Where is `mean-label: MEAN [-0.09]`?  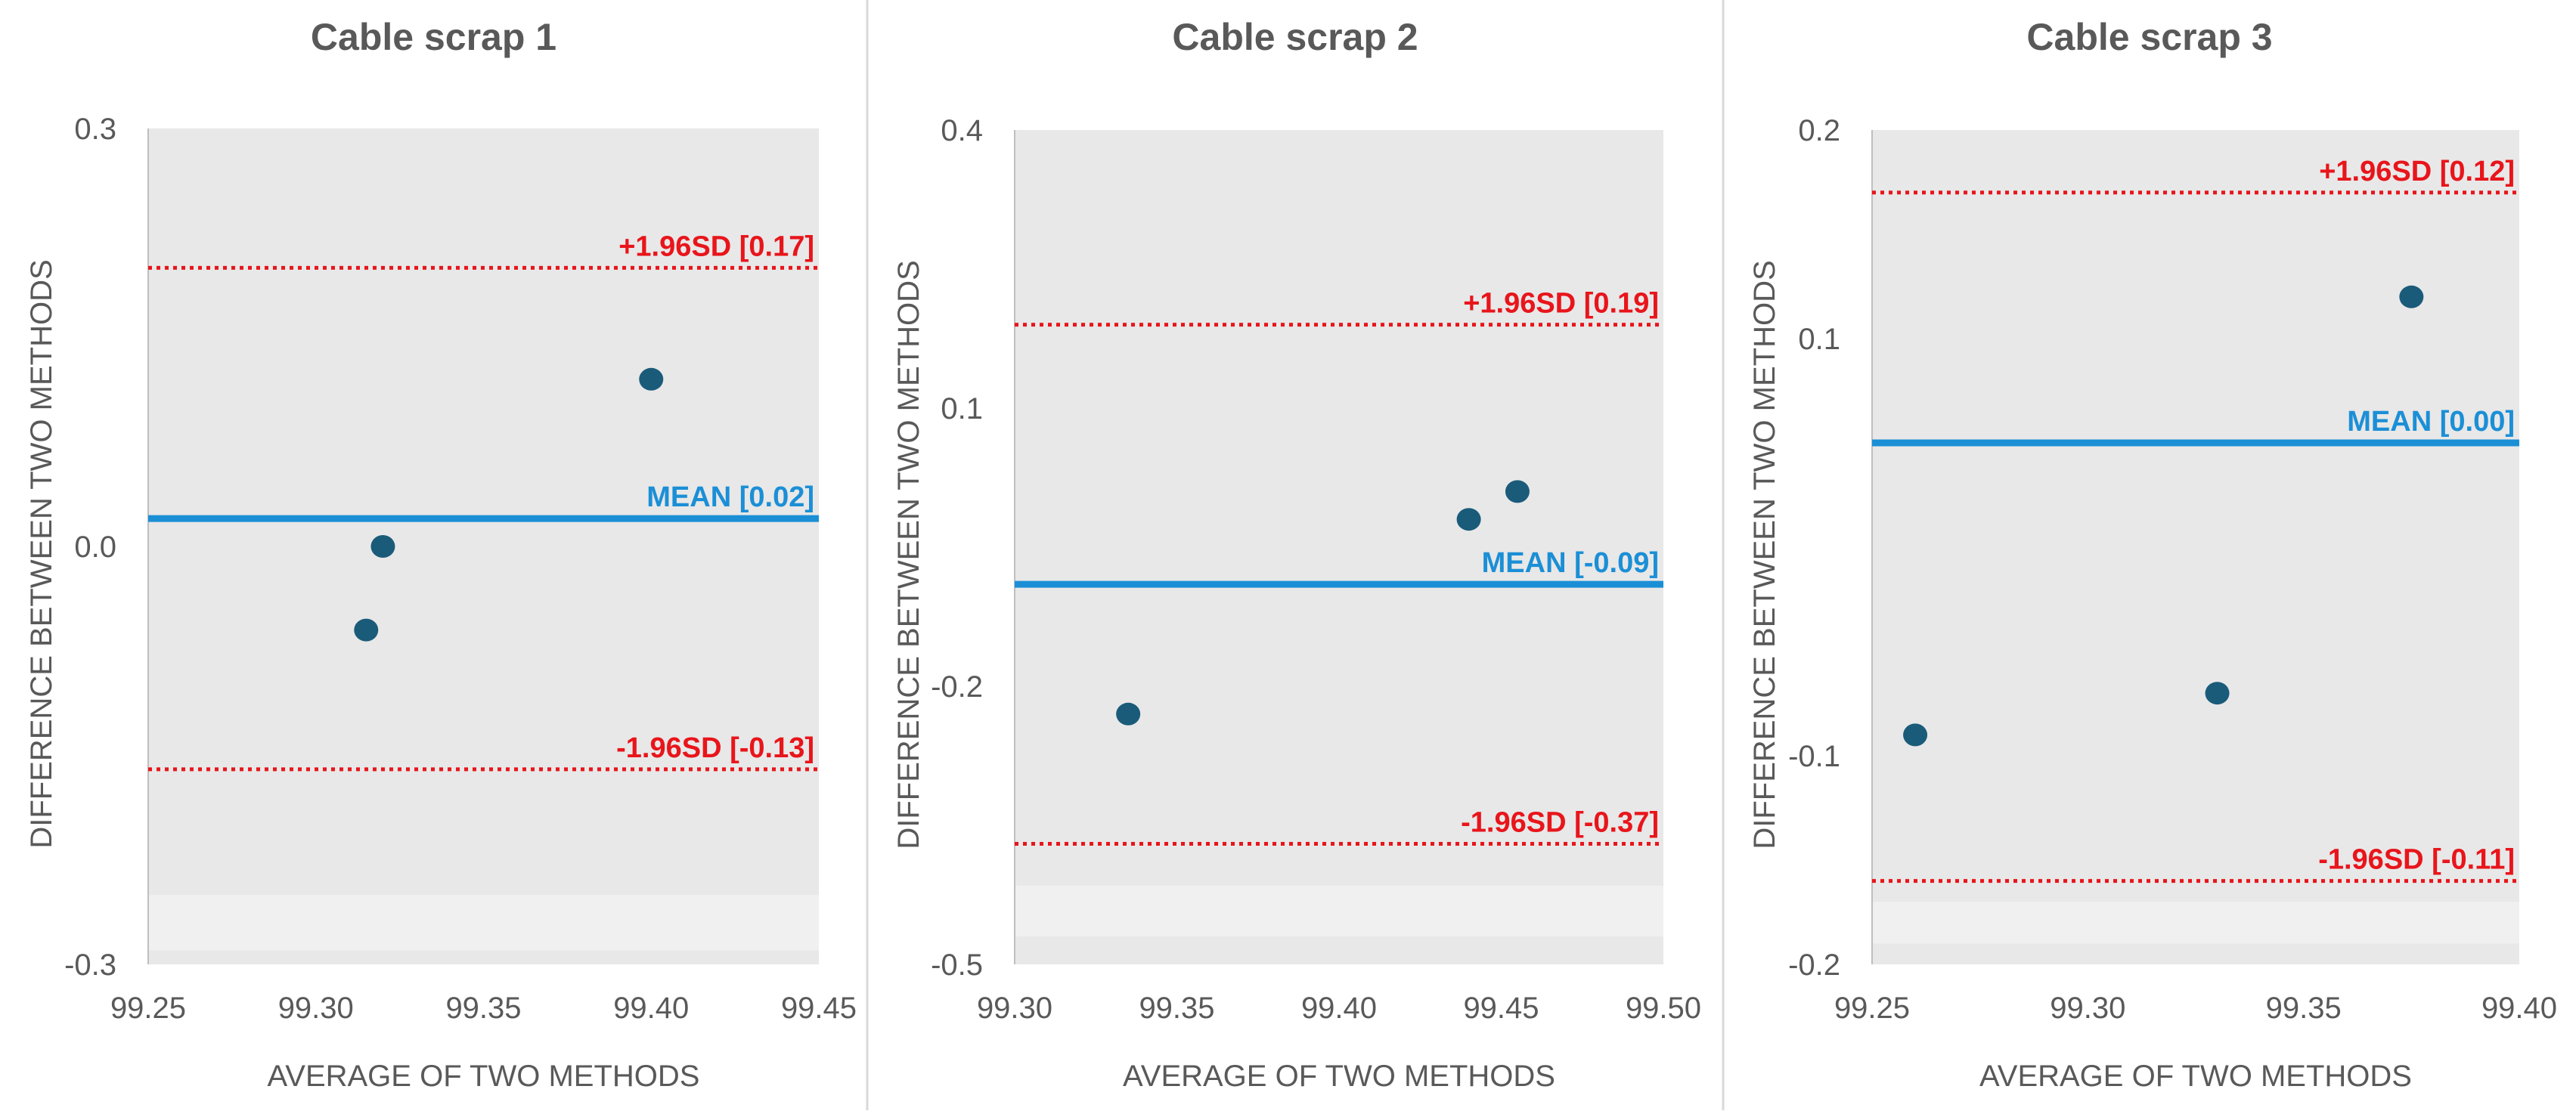
mean-label: MEAN [-0.09] is located at coordinates (1570, 563).